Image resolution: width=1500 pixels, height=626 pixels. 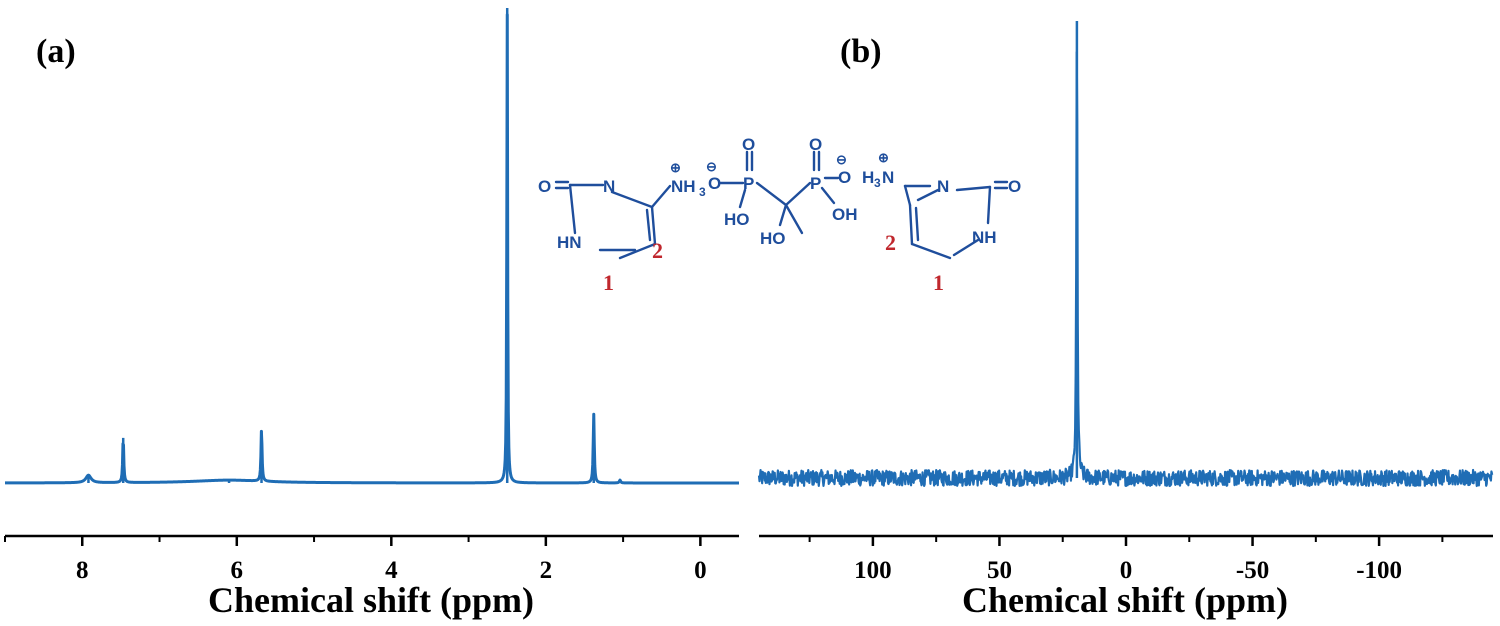 I want to click on tick-label-a-1: 6, so click(x=237, y=570).